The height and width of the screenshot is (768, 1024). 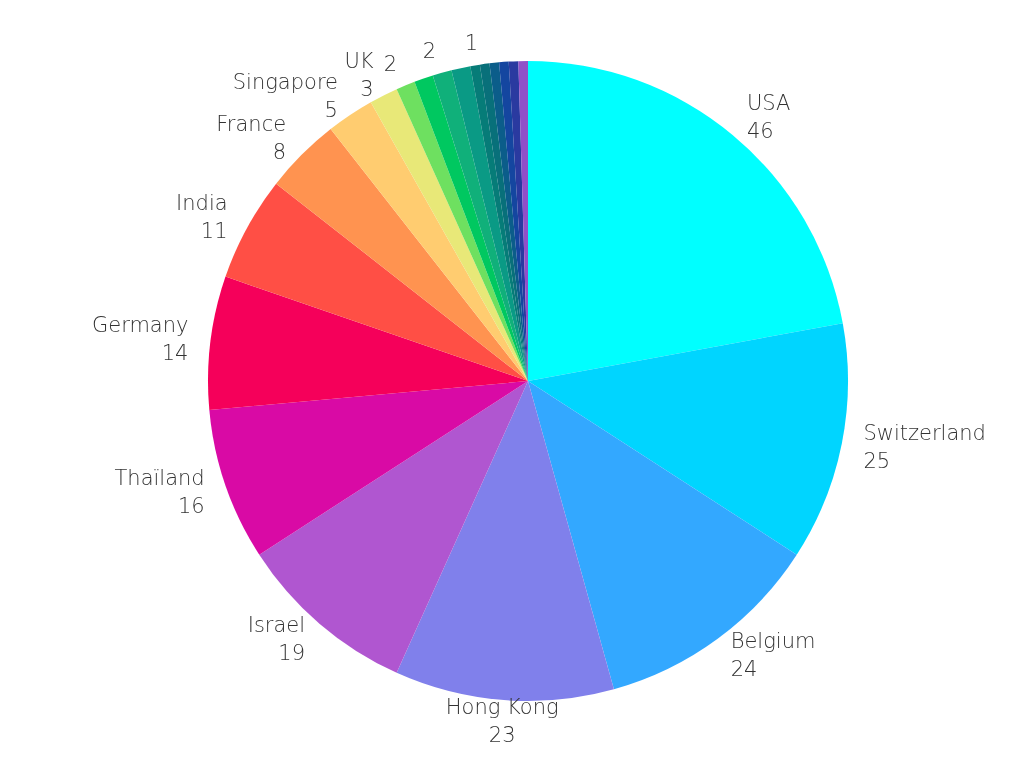 What do you see at coordinates (140, 324) in the screenshot?
I see `slice-label: Germany` at bounding box center [140, 324].